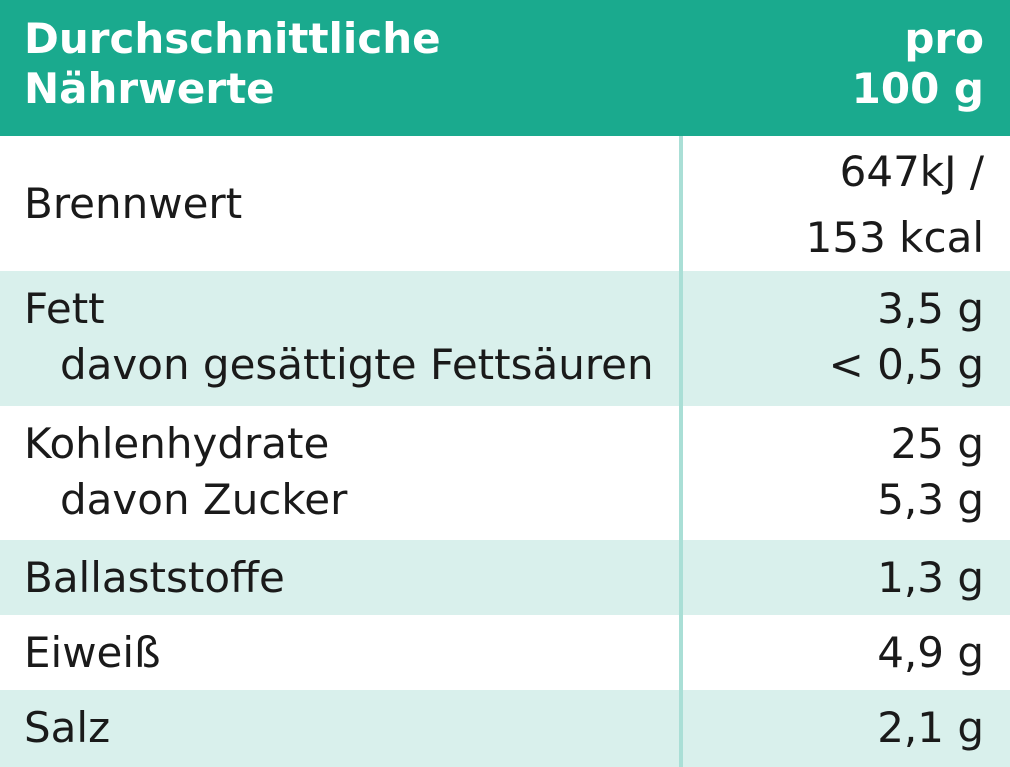 This screenshot has width=1010, height=767. Describe the element at coordinates (944, 38) in the screenshot. I see `header-unit-line1: pro` at that location.